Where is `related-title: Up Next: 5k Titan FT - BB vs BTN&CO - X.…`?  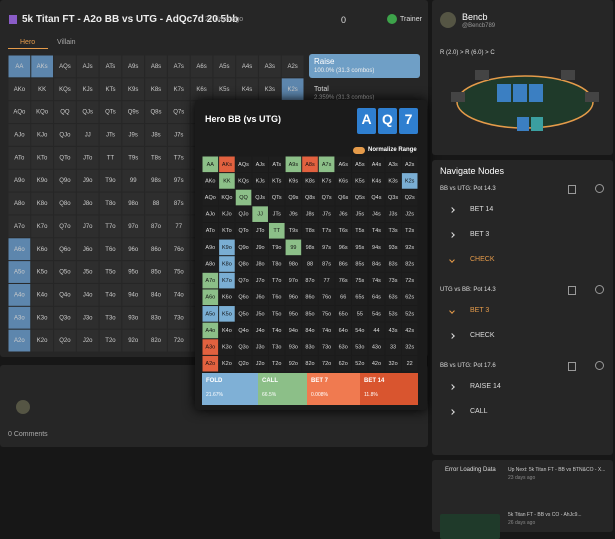
related-title: Up Next: 5k Titan FT - BB vs BTN&CO - X.… is located at coordinates (557, 470).